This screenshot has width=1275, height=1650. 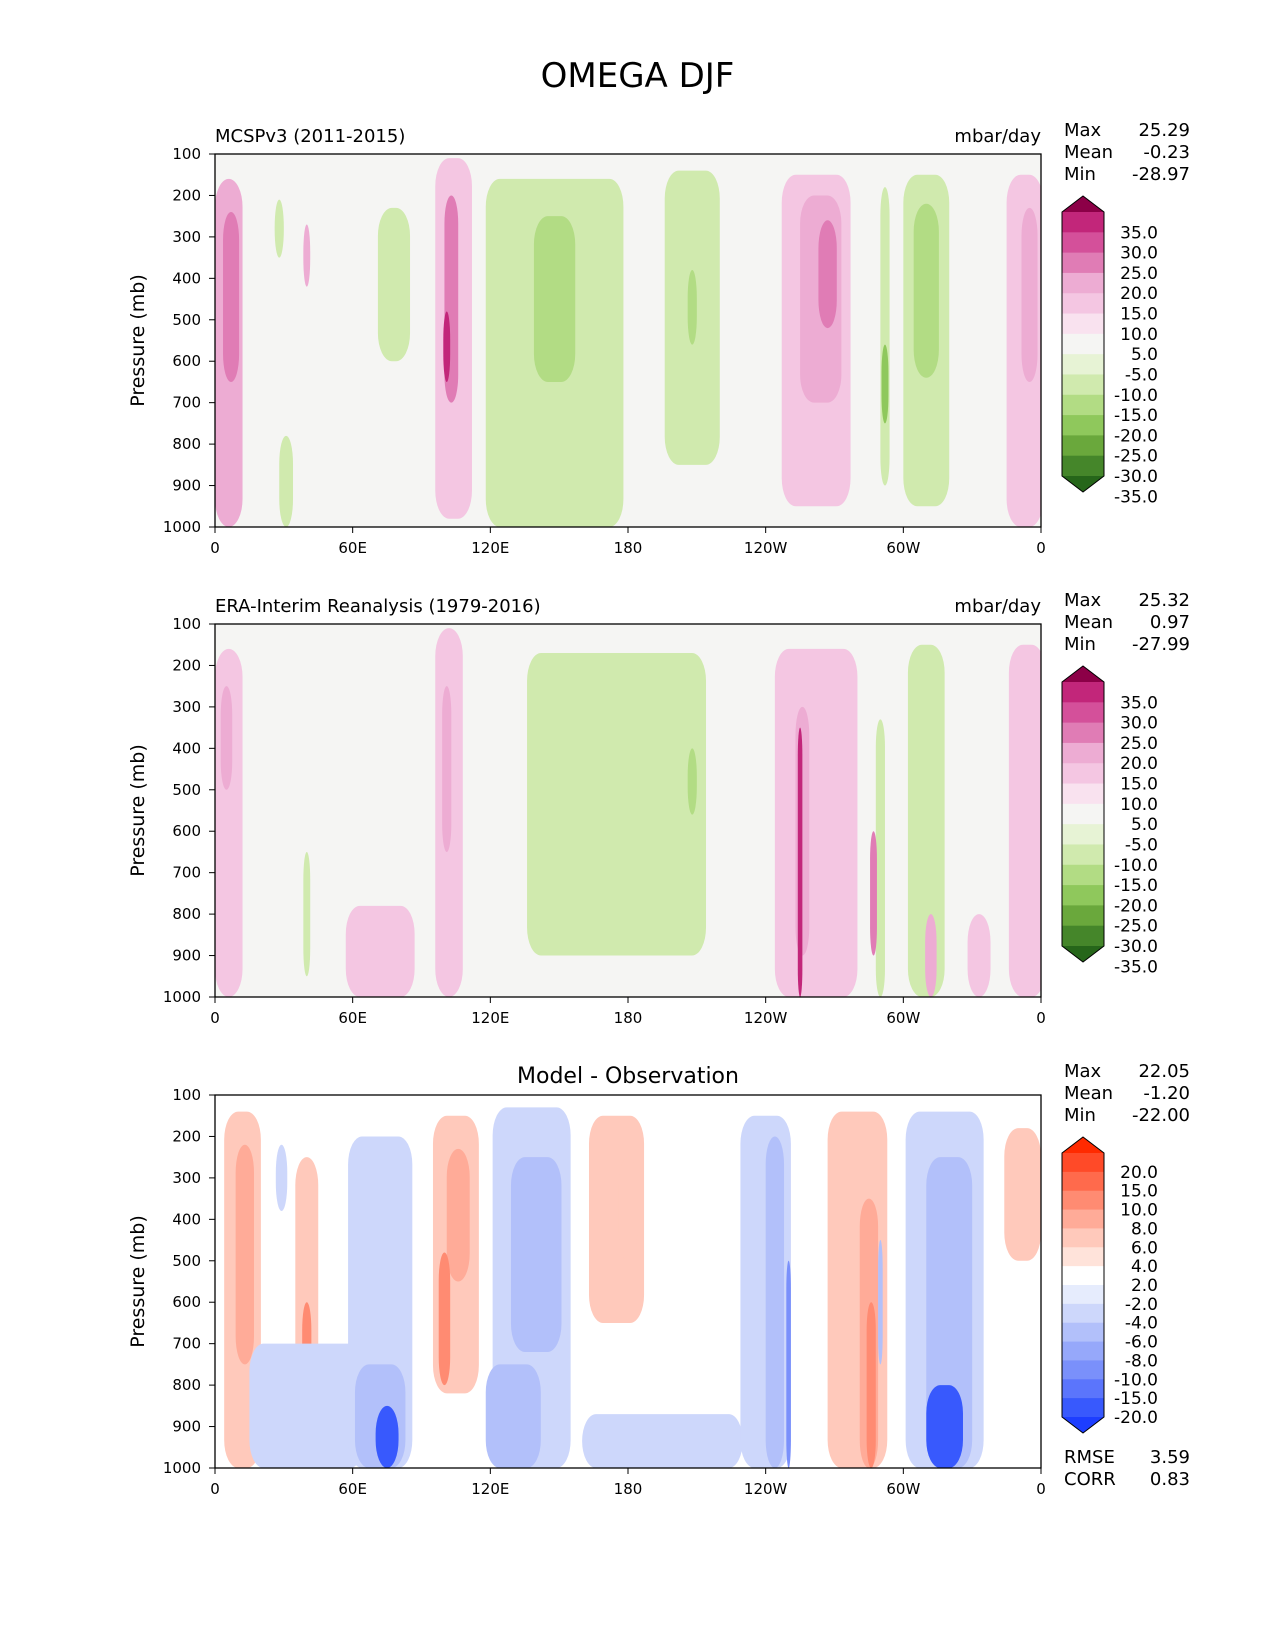 What do you see at coordinates (186, 873) in the screenshot?
I see `y-tick-label: 700` at bounding box center [186, 873].